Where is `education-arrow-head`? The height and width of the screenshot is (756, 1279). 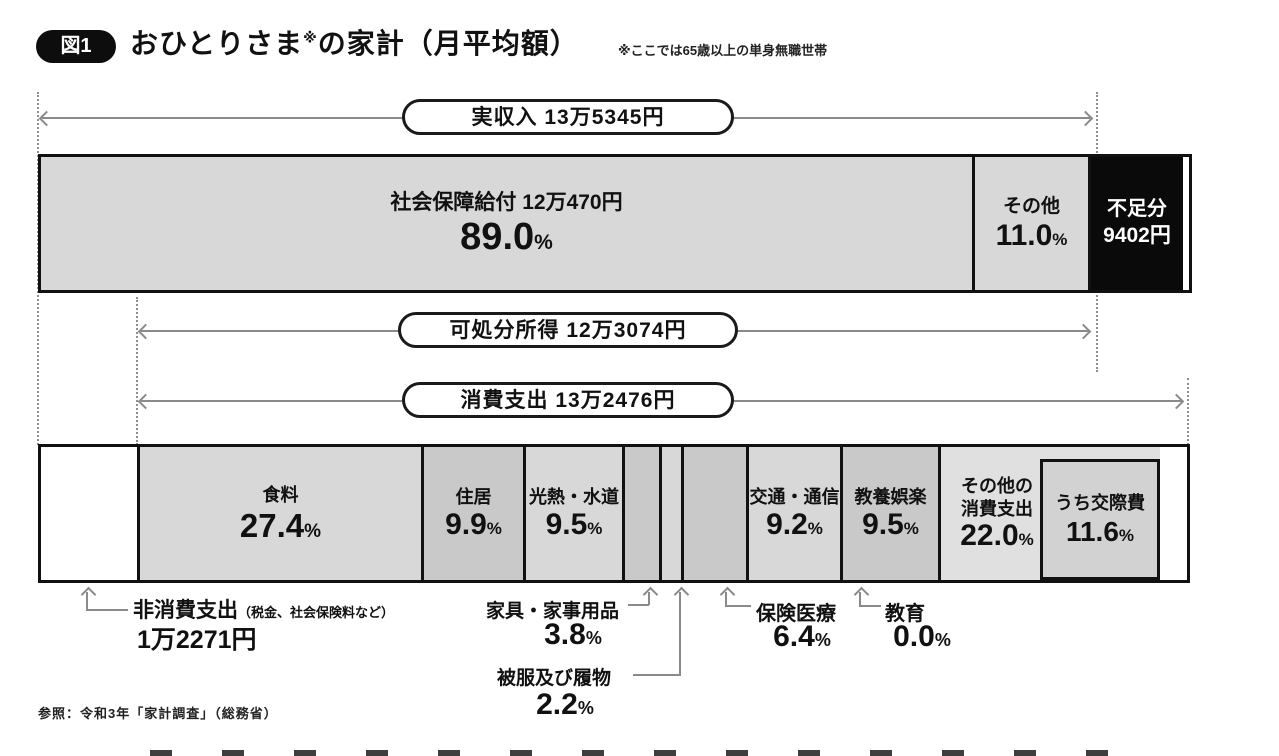
education-arrow-head is located at coordinates (861, 594).